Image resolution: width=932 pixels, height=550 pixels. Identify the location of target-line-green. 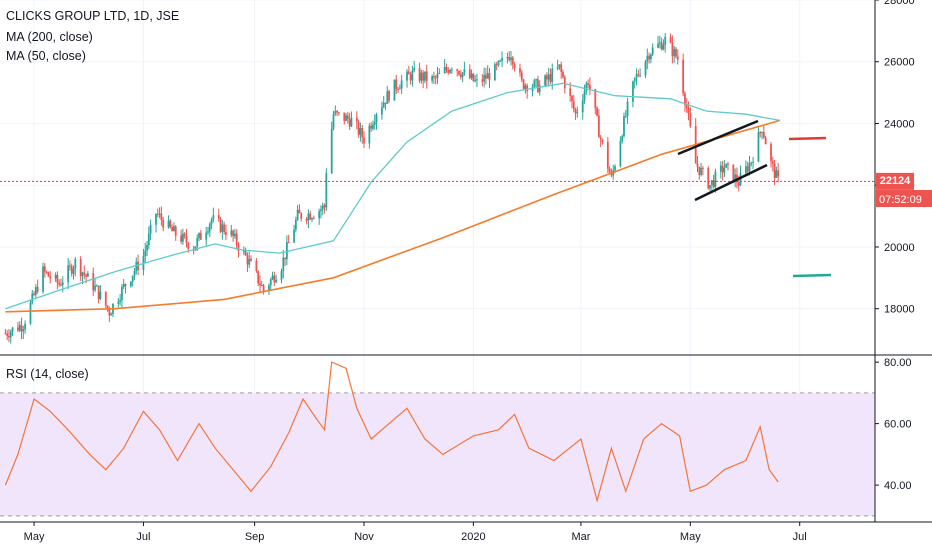
(812, 275).